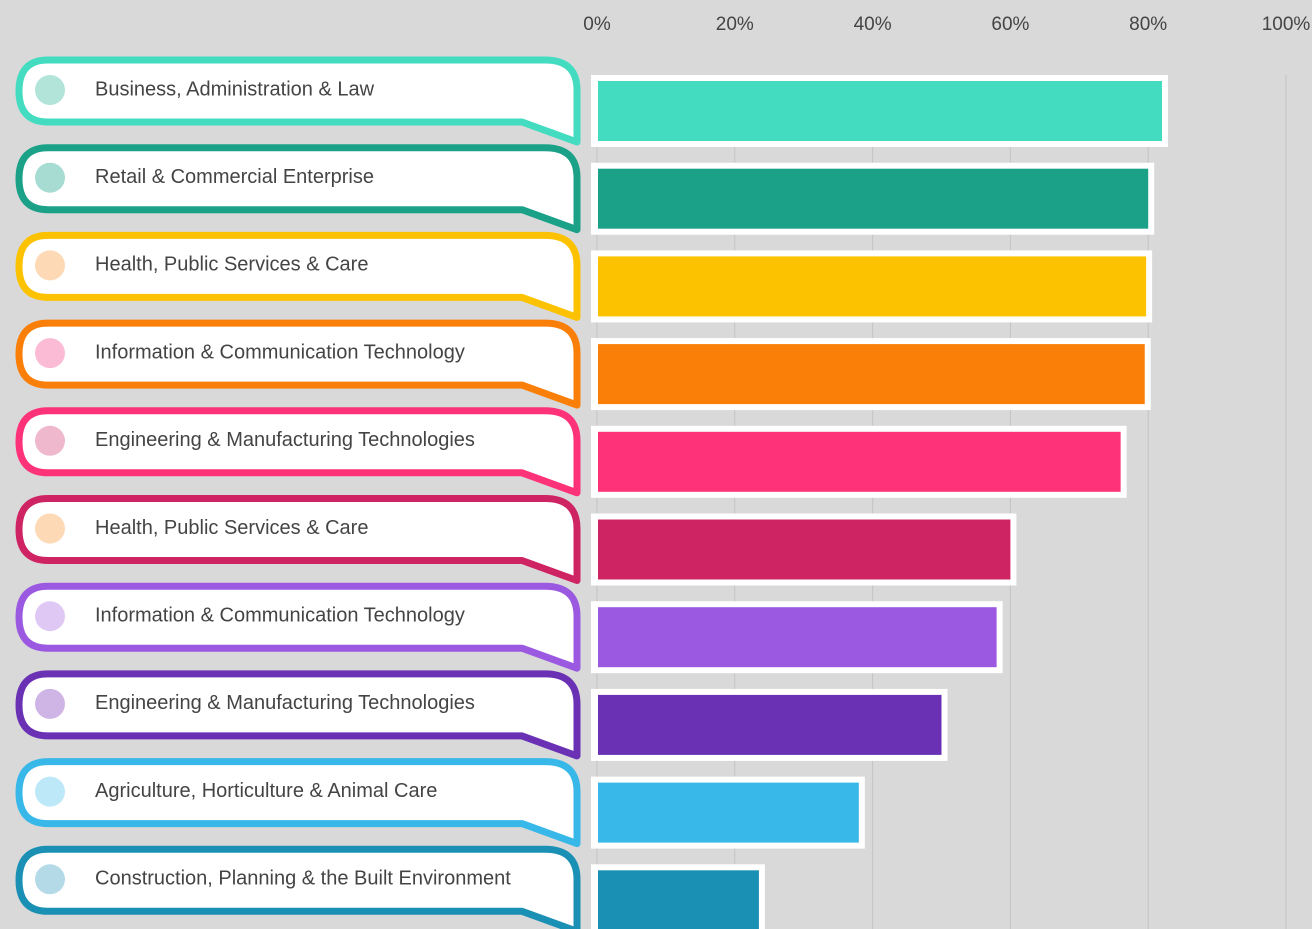  Describe the element at coordinates (1010, 24) in the screenshot. I see `x-tick-label: 60%` at that location.